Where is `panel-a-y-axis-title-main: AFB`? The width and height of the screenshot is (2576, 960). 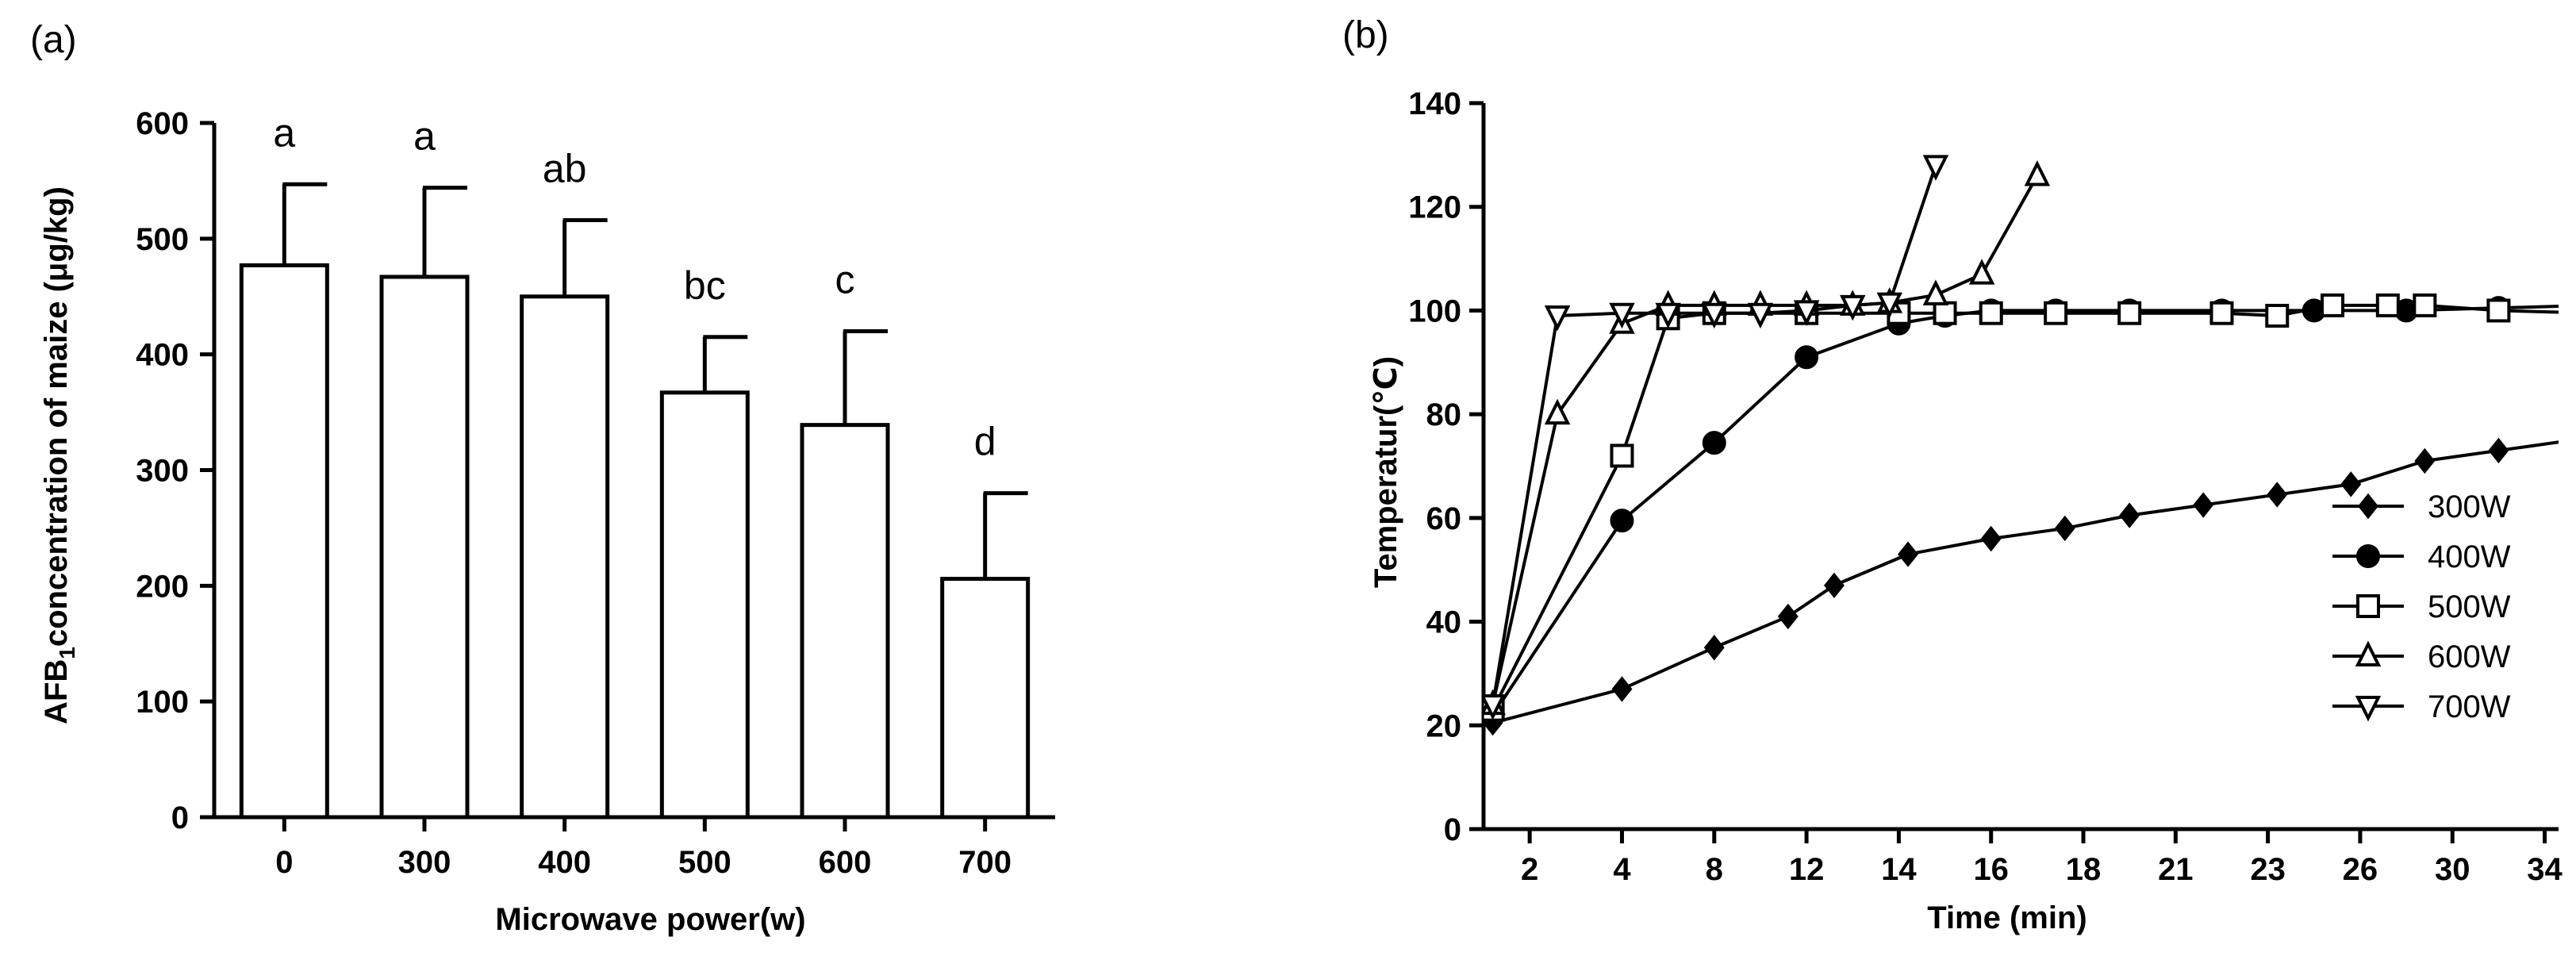
panel-a-y-axis-title-main: AFB is located at coordinates (56, 691).